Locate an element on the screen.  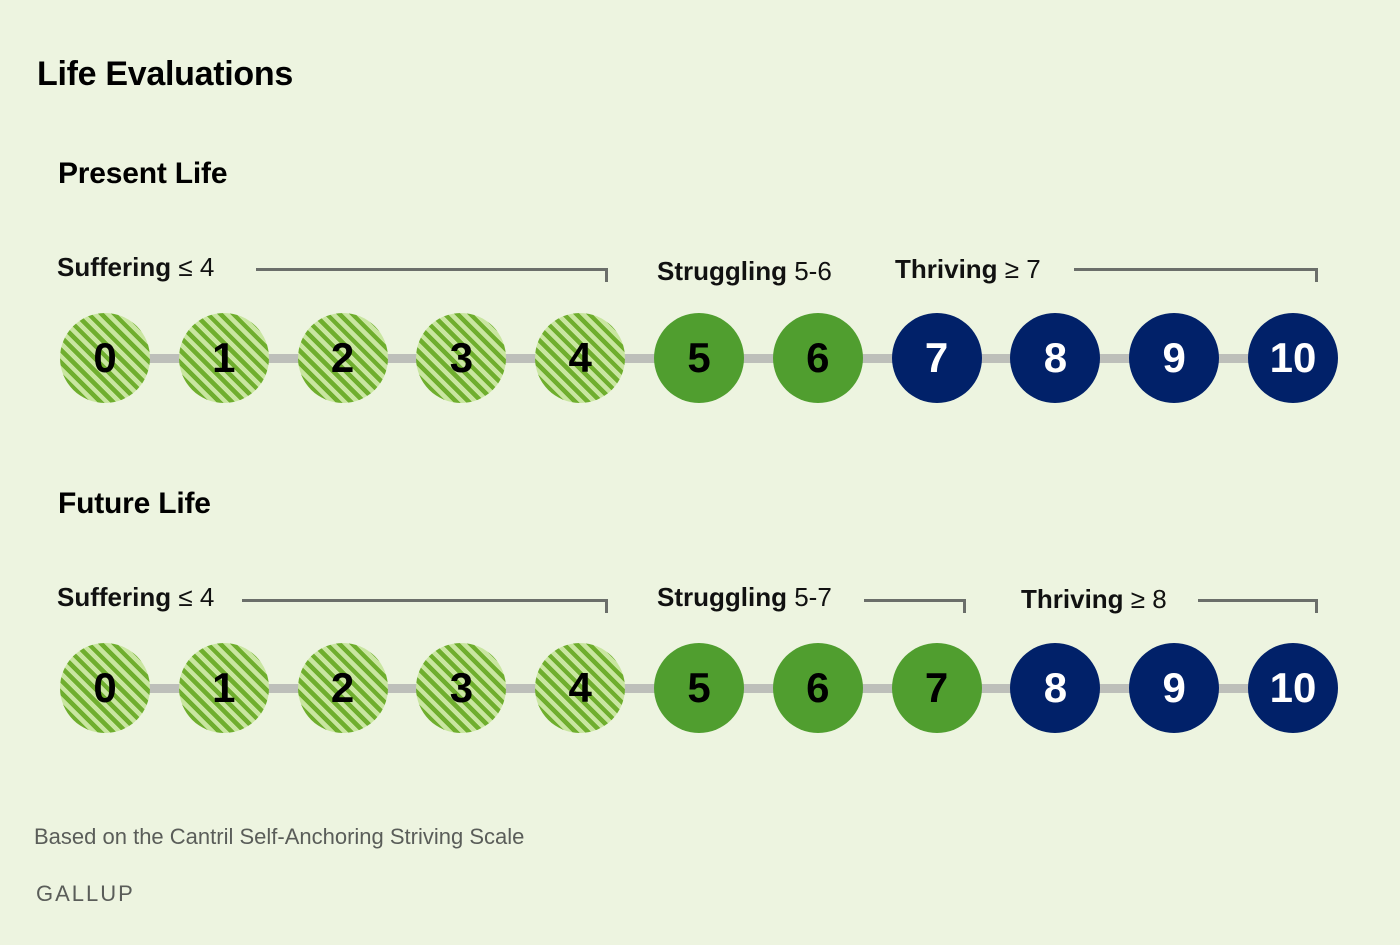
group-label-struggling-present: Struggling 5-6 is located at coordinates (744, 271).